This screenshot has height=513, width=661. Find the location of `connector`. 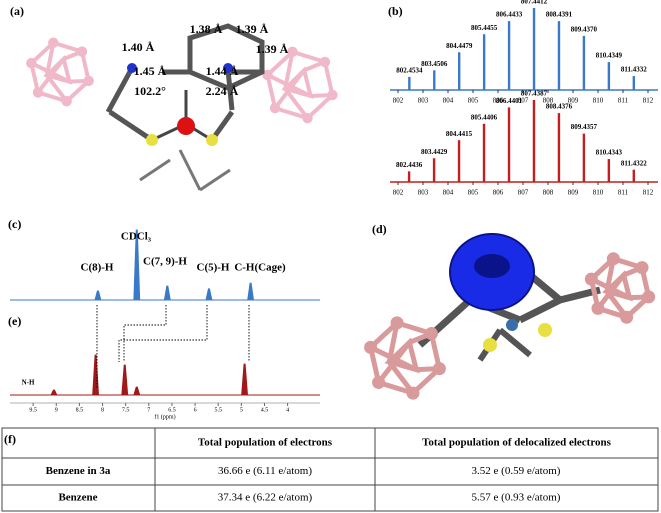

connector is located at coordinates (145, 333).